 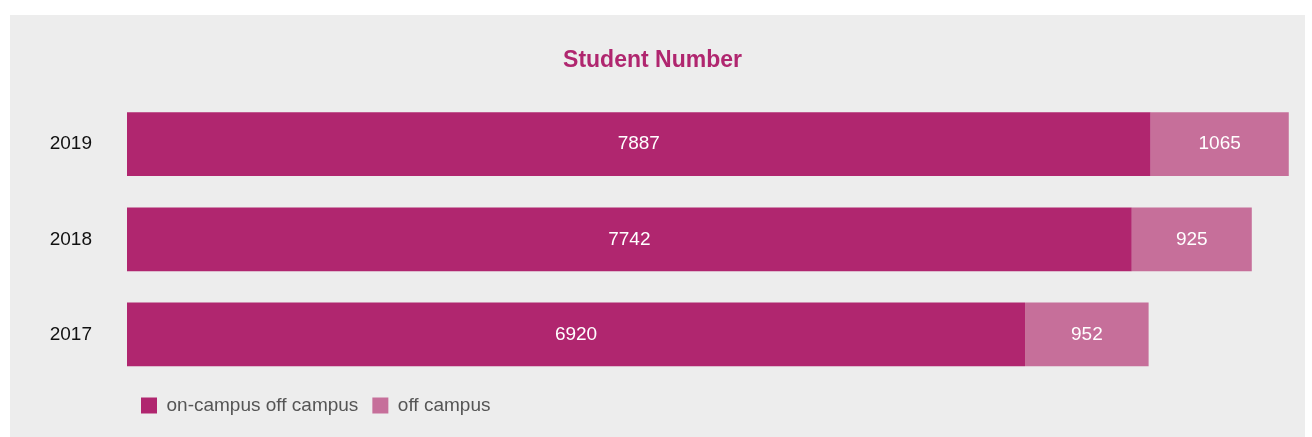 I want to click on y-tick-label: 2019, so click(x=70, y=143).